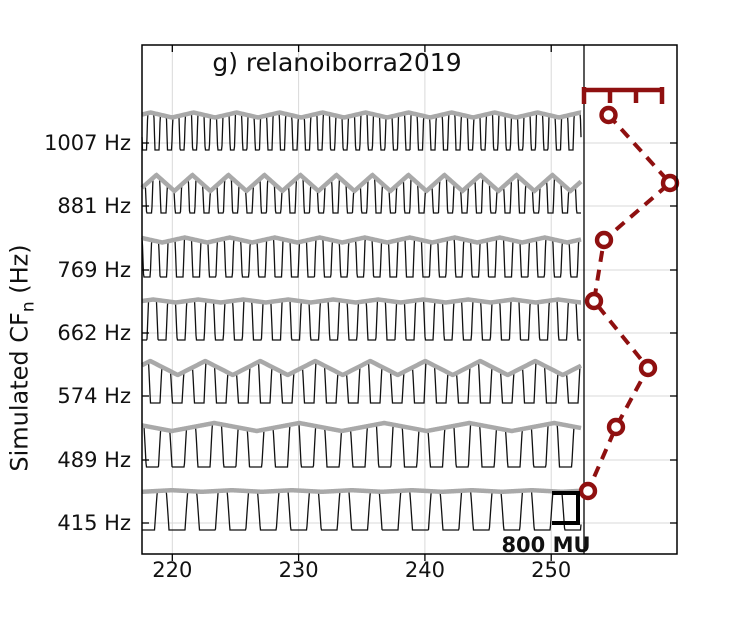  I want to click on metric-ruler-scale, so click(623, 95).